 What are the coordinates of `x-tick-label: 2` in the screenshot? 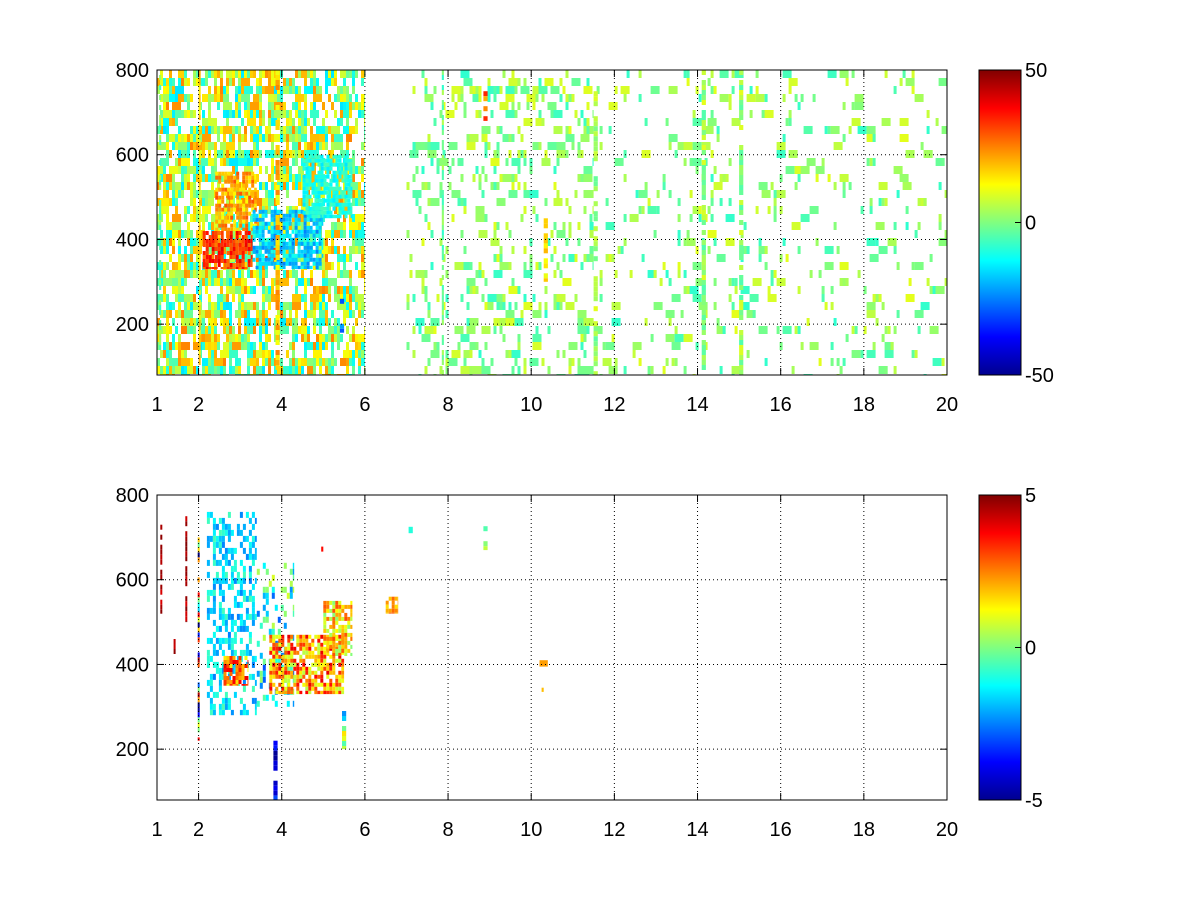 It's located at (198, 405).